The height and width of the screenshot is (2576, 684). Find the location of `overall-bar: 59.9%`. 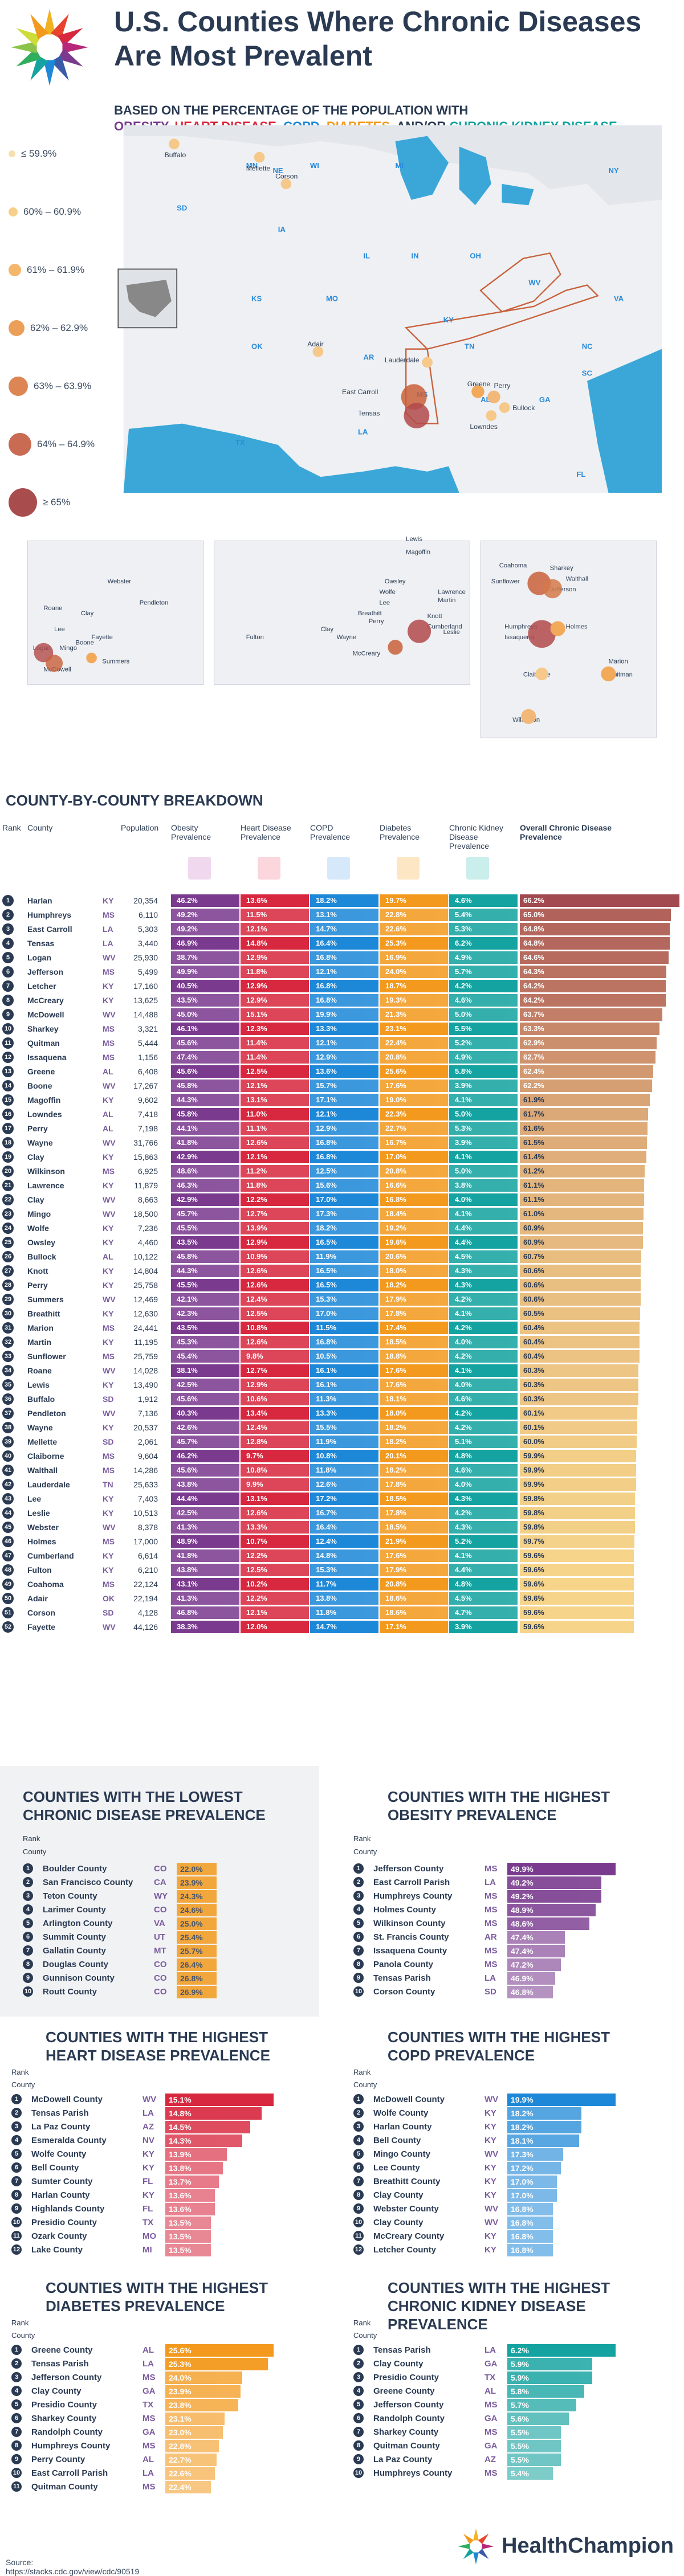

overall-bar: 59.9% is located at coordinates (578, 1470).